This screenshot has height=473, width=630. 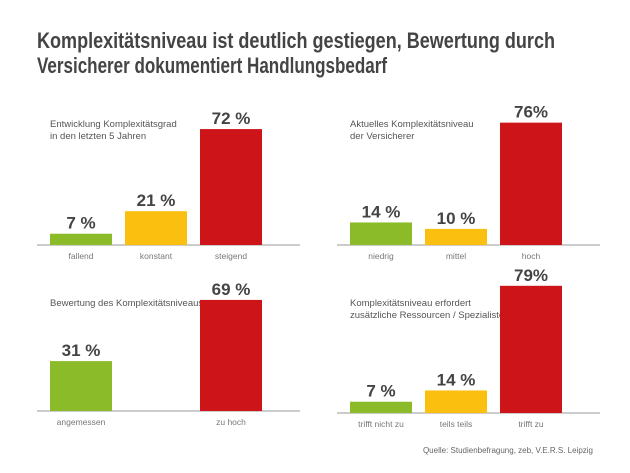 I want to click on category-label: fallend, so click(x=80, y=256).